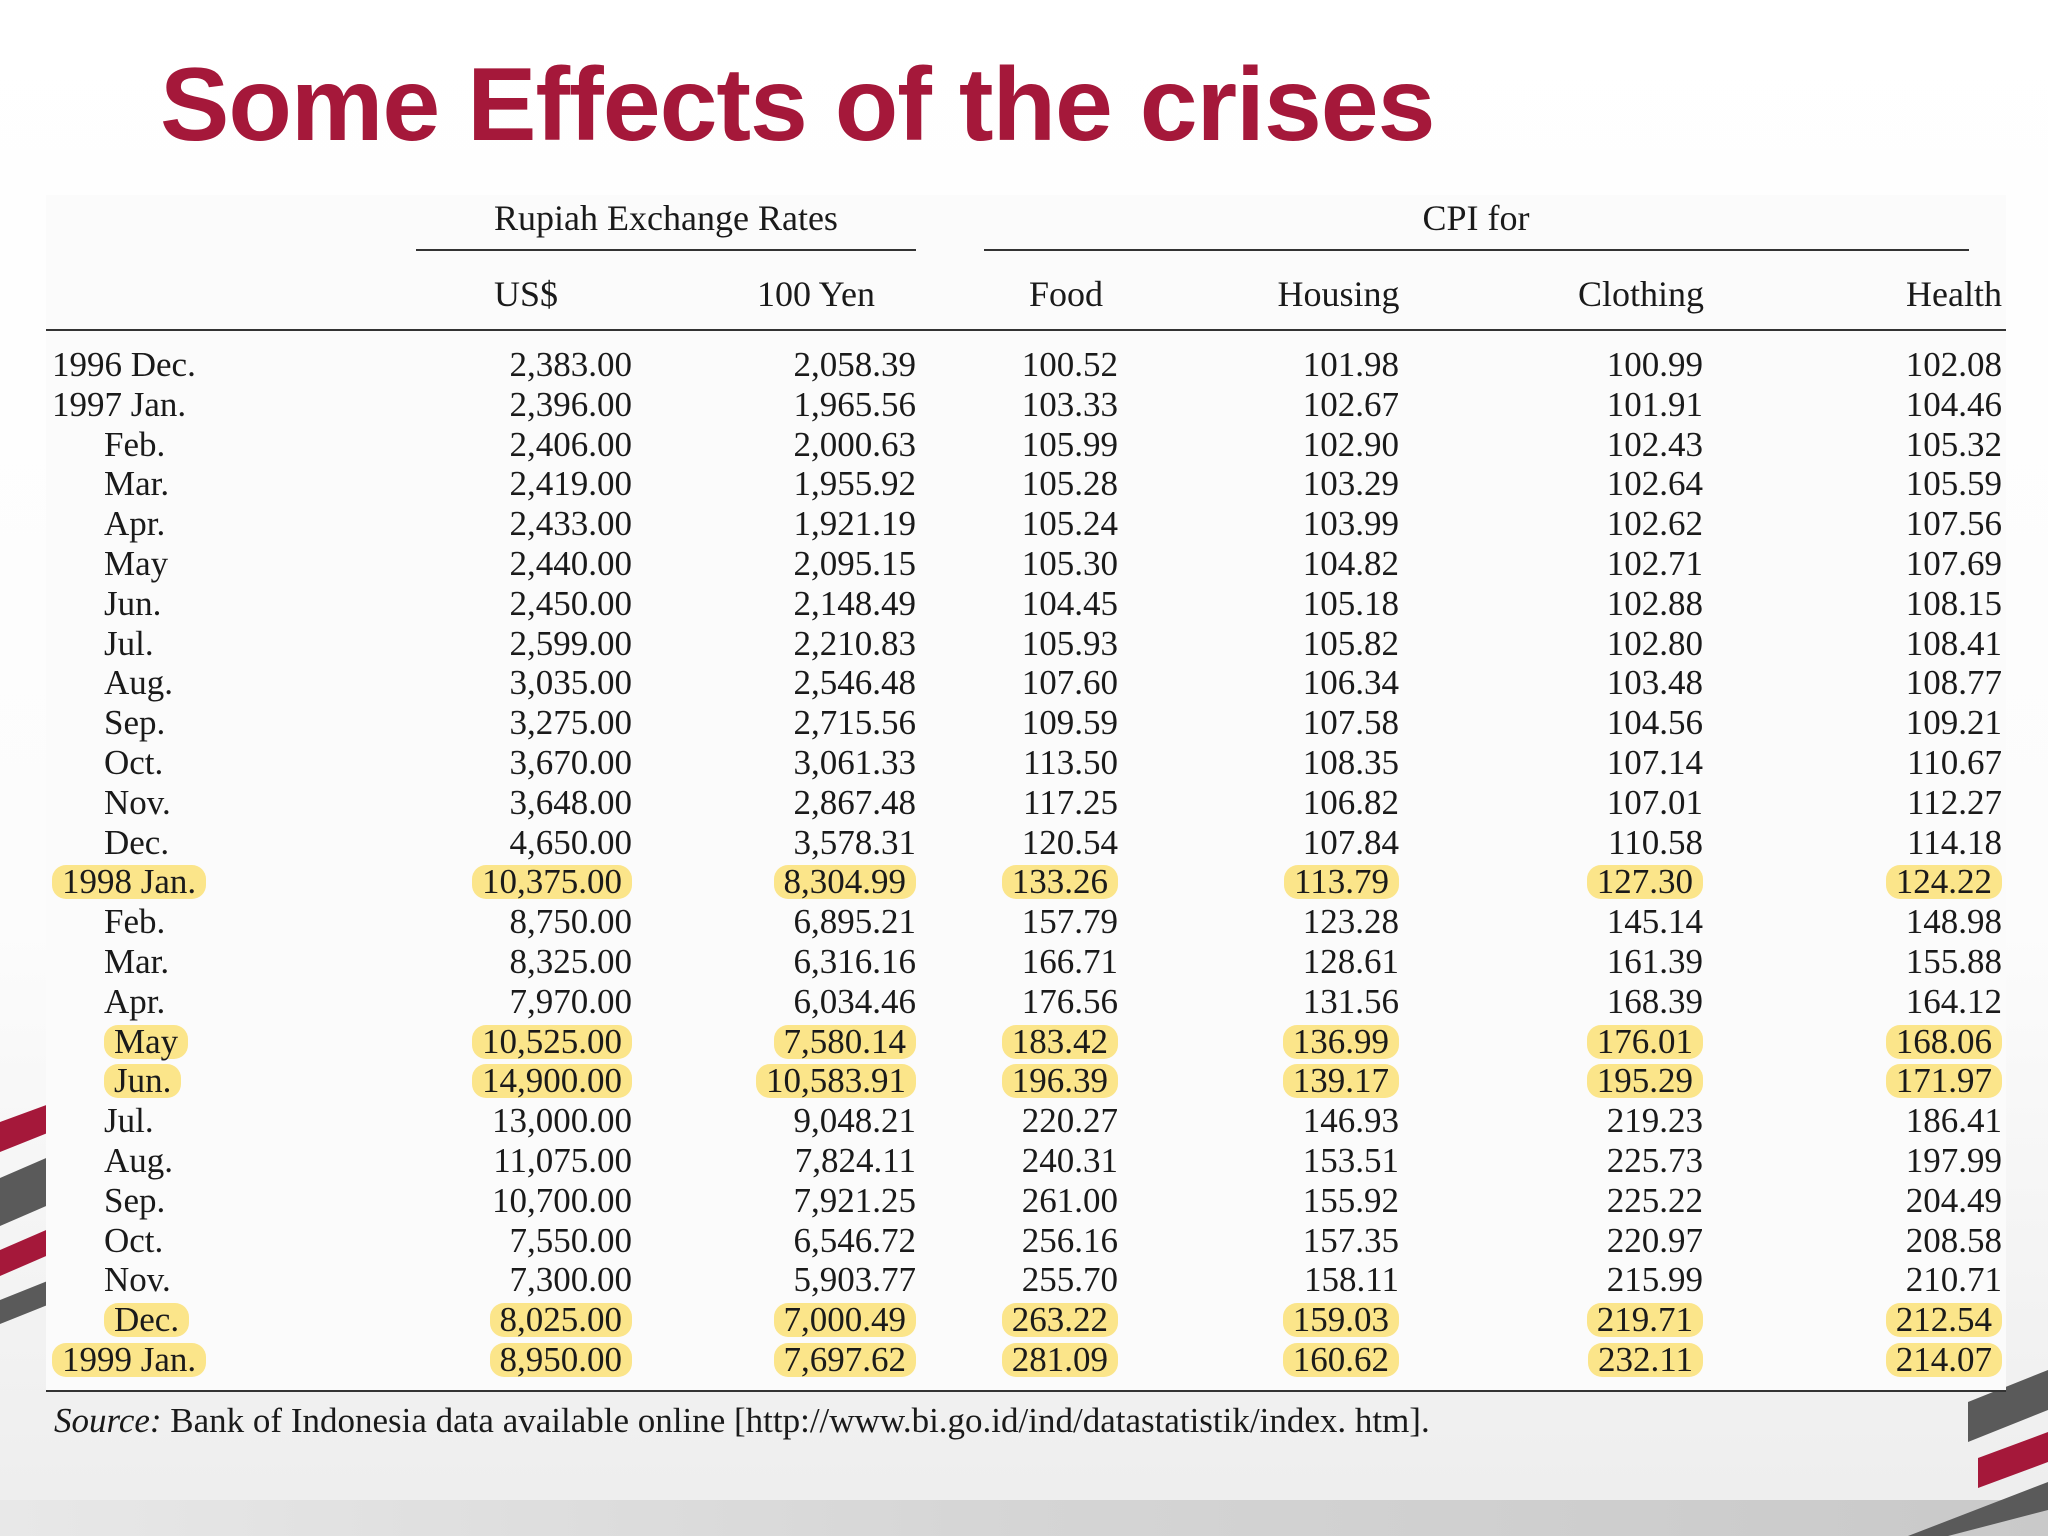 Image resolution: width=2048 pixels, height=1536 pixels. I want to click on cell-clothing: 103.48, so click(1654, 683).